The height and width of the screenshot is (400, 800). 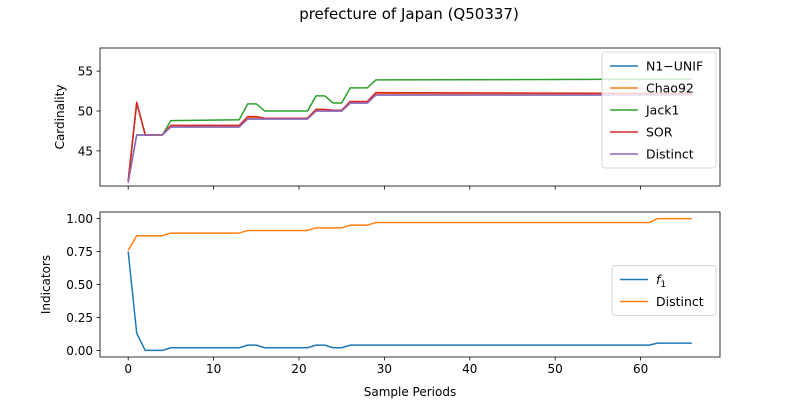 What do you see at coordinates (409, 14) in the screenshot?
I see `figure-title: prefecture of Japan (Q50337)` at bounding box center [409, 14].